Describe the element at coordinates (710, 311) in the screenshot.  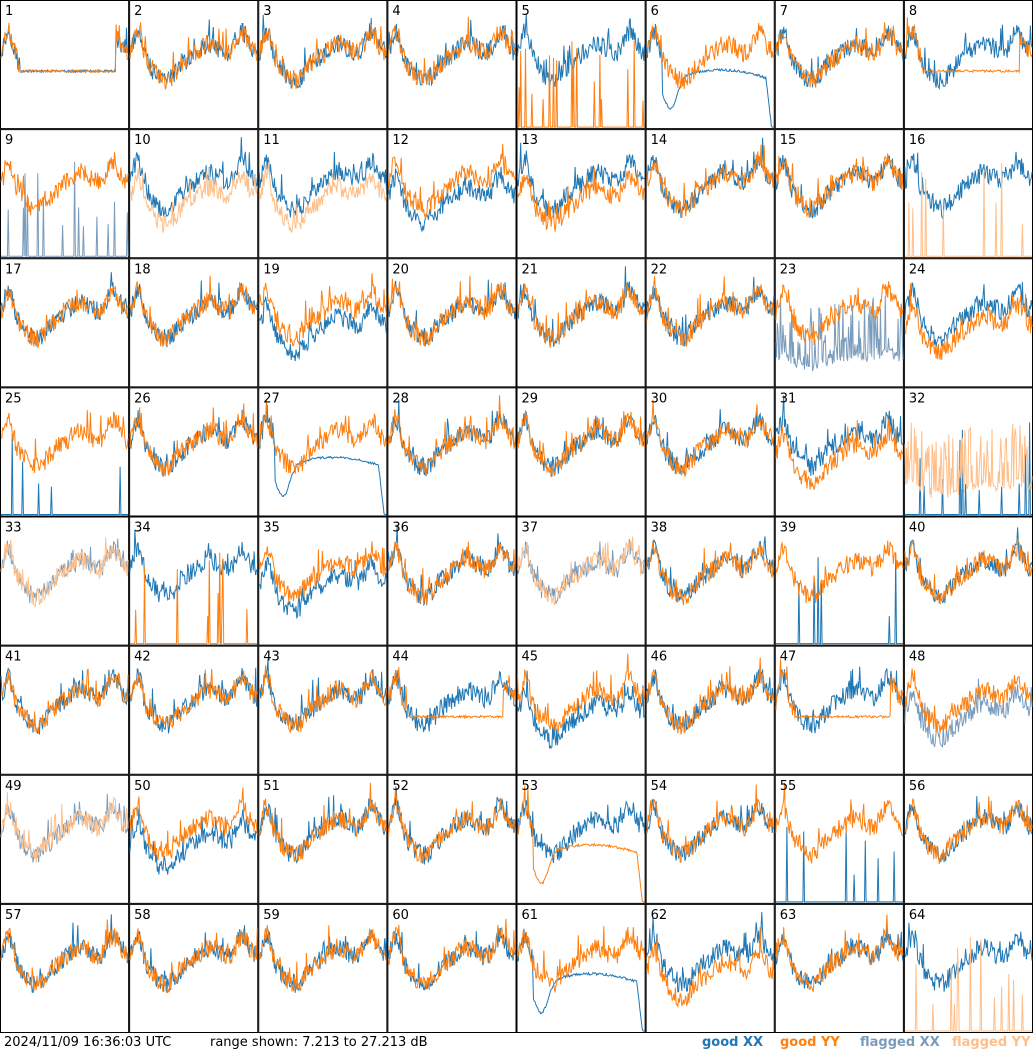
I see `panel-22-yy-line` at that location.